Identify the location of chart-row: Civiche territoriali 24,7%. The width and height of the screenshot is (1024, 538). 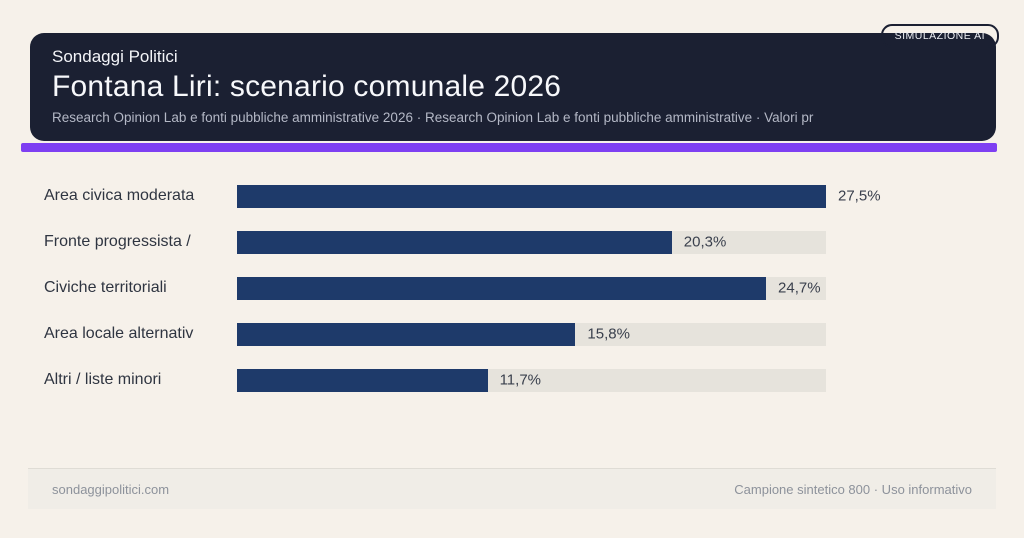
(512, 288).